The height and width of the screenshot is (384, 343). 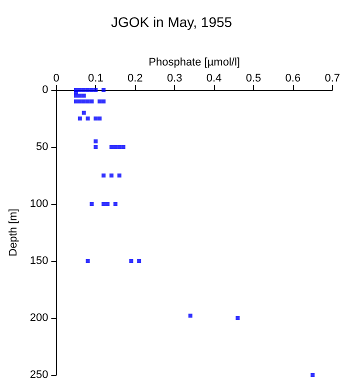 I want to click on y-tick-label: 250, so click(x=39, y=375).